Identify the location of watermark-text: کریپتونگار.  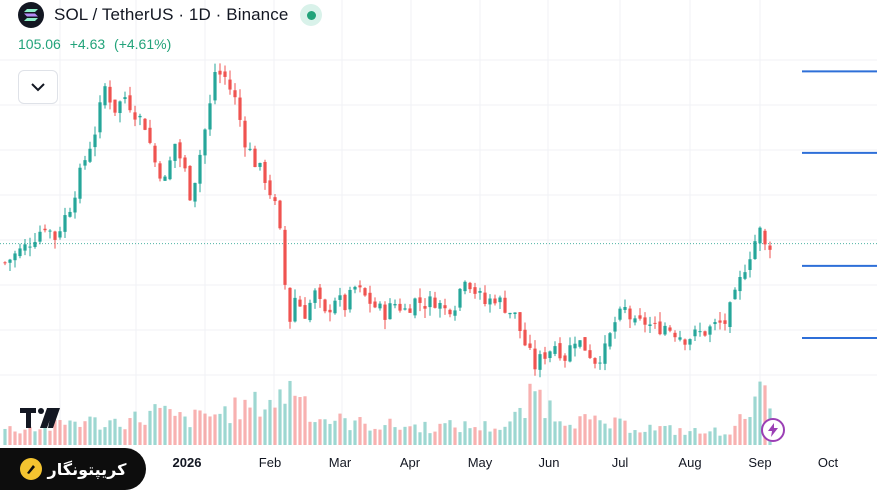
(87, 469).